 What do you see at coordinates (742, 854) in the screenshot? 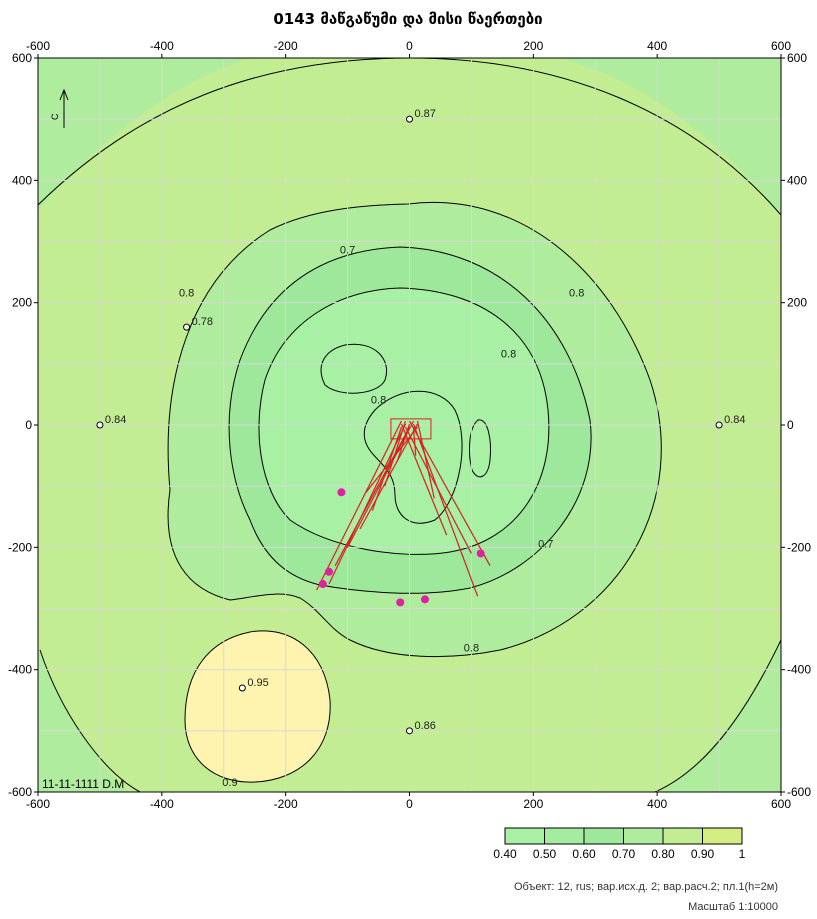
I see `legend-label: 1` at bounding box center [742, 854].